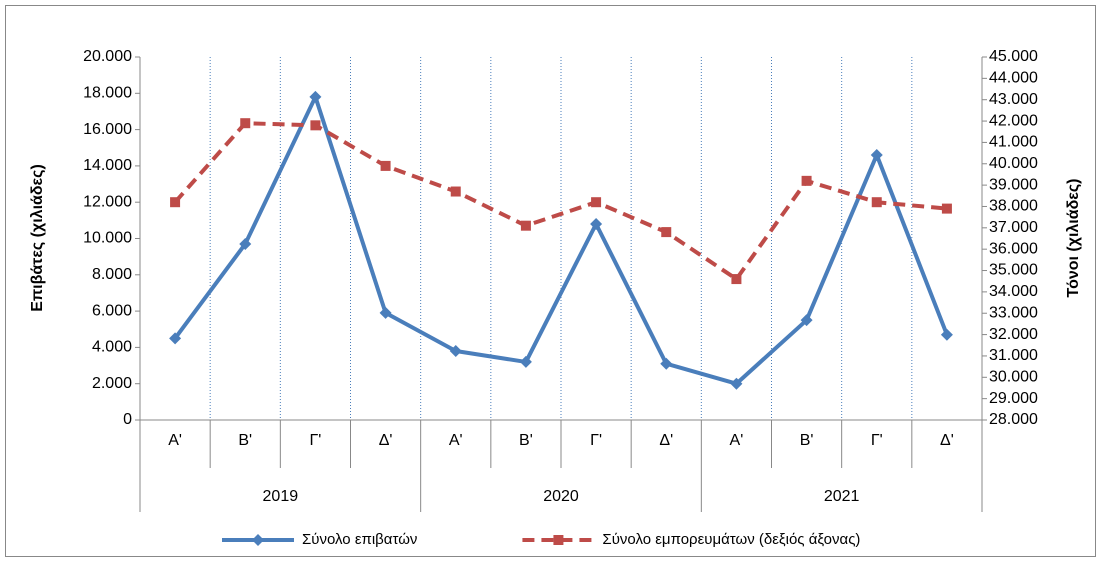 The image size is (1105, 562). I want to click on y2-tick-label: 43.000, so click(1013, 99).